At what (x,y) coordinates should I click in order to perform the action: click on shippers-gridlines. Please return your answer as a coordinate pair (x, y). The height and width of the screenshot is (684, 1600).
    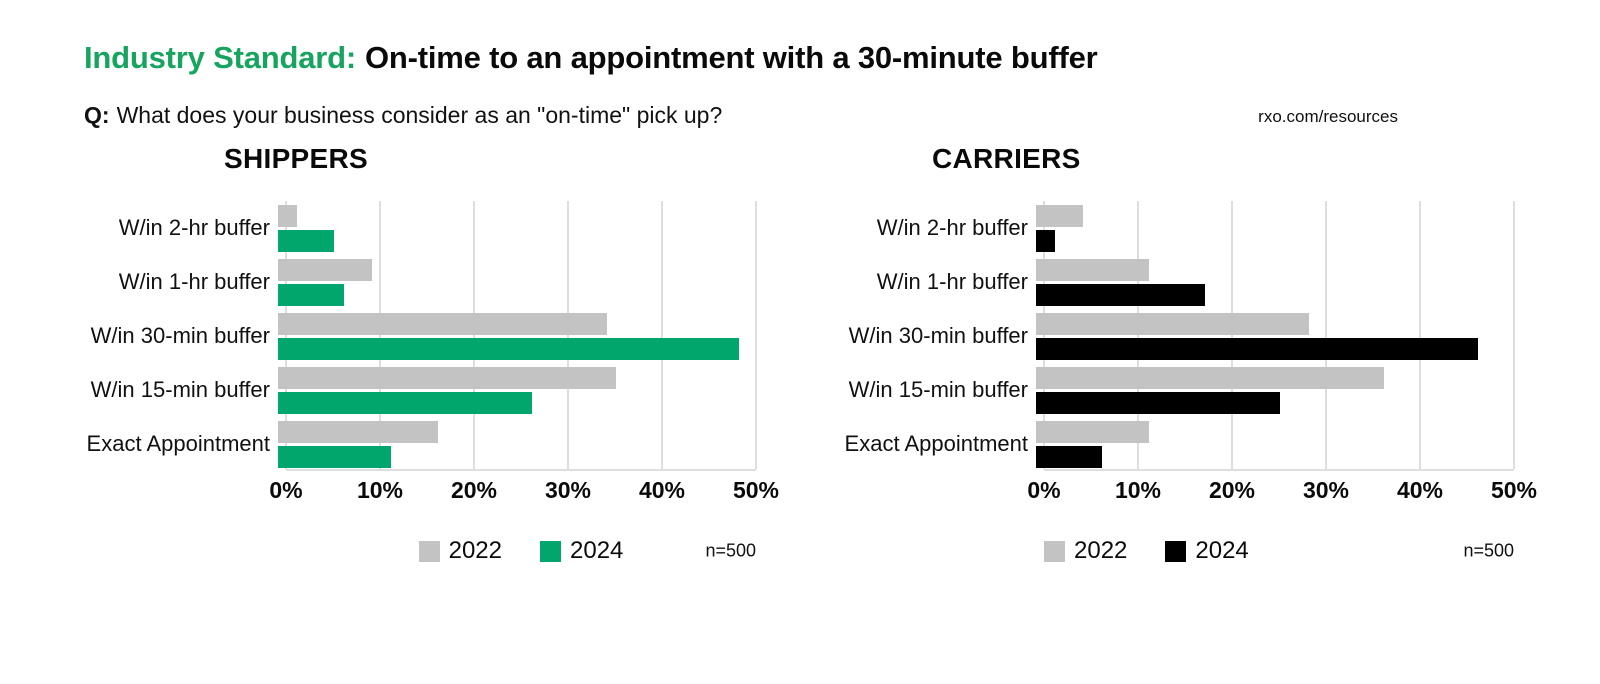
    Looking at the image, I should click on (521, 336).